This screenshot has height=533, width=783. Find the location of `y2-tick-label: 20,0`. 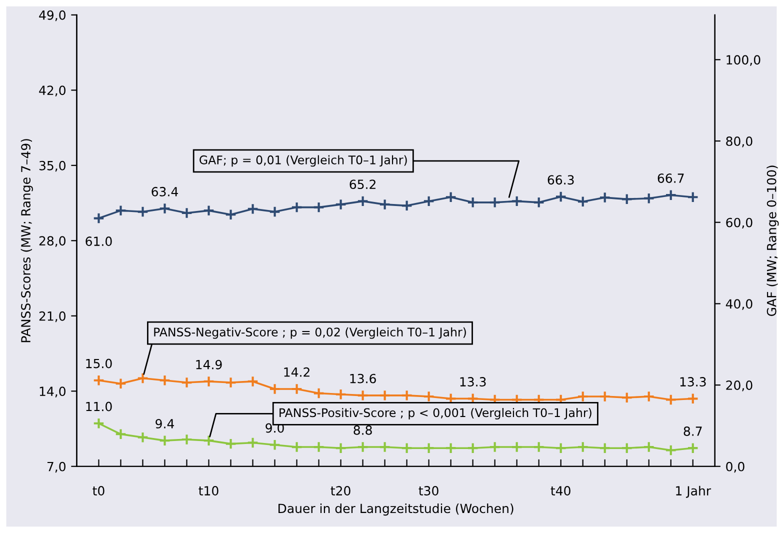

y2-tick-label: 20,0 is located at coordinates (739, 386).